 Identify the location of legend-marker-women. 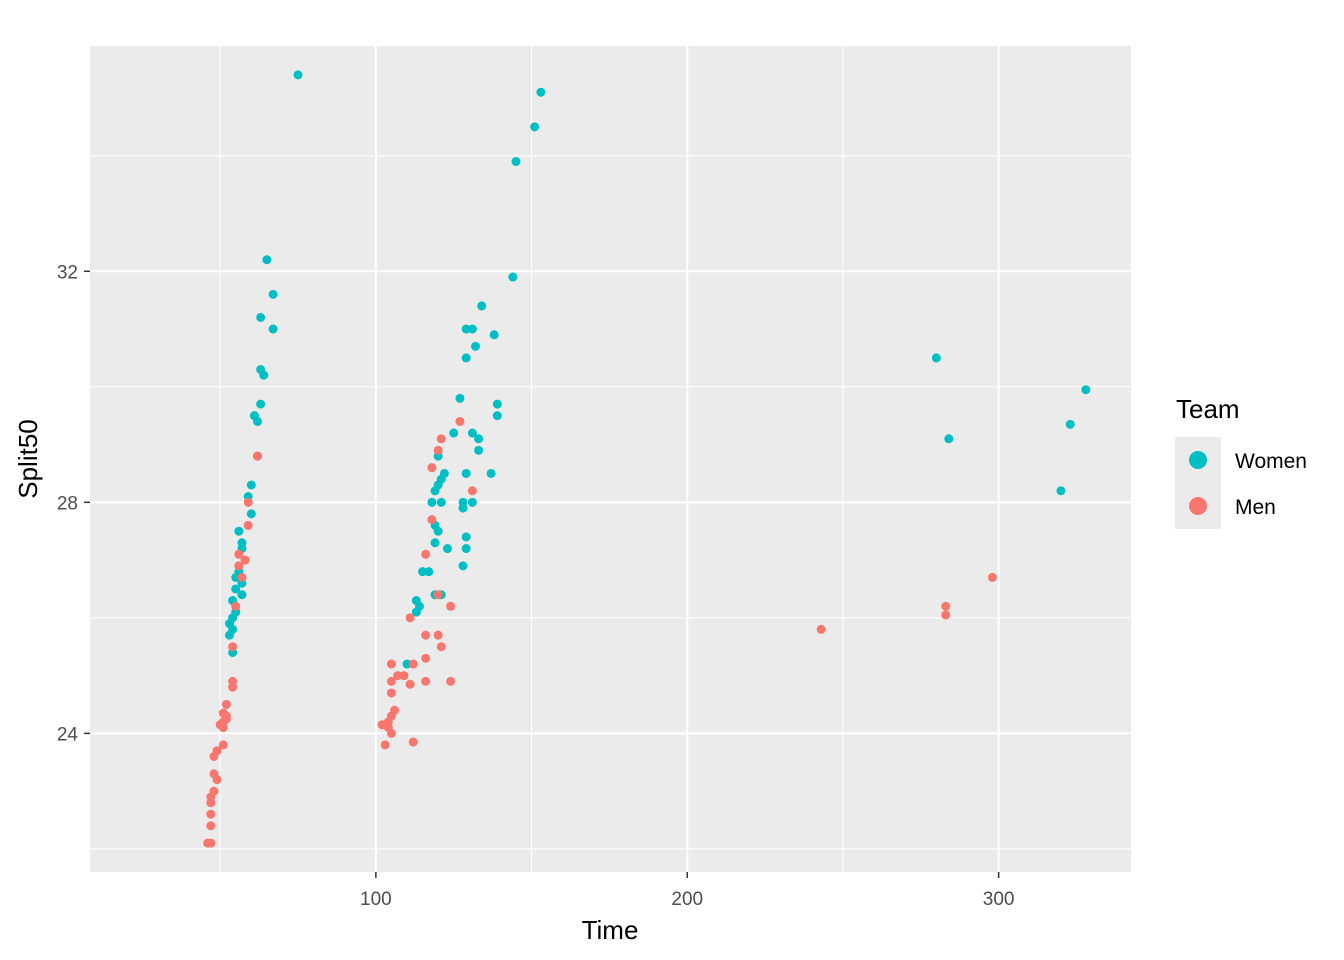
(1198, 460).